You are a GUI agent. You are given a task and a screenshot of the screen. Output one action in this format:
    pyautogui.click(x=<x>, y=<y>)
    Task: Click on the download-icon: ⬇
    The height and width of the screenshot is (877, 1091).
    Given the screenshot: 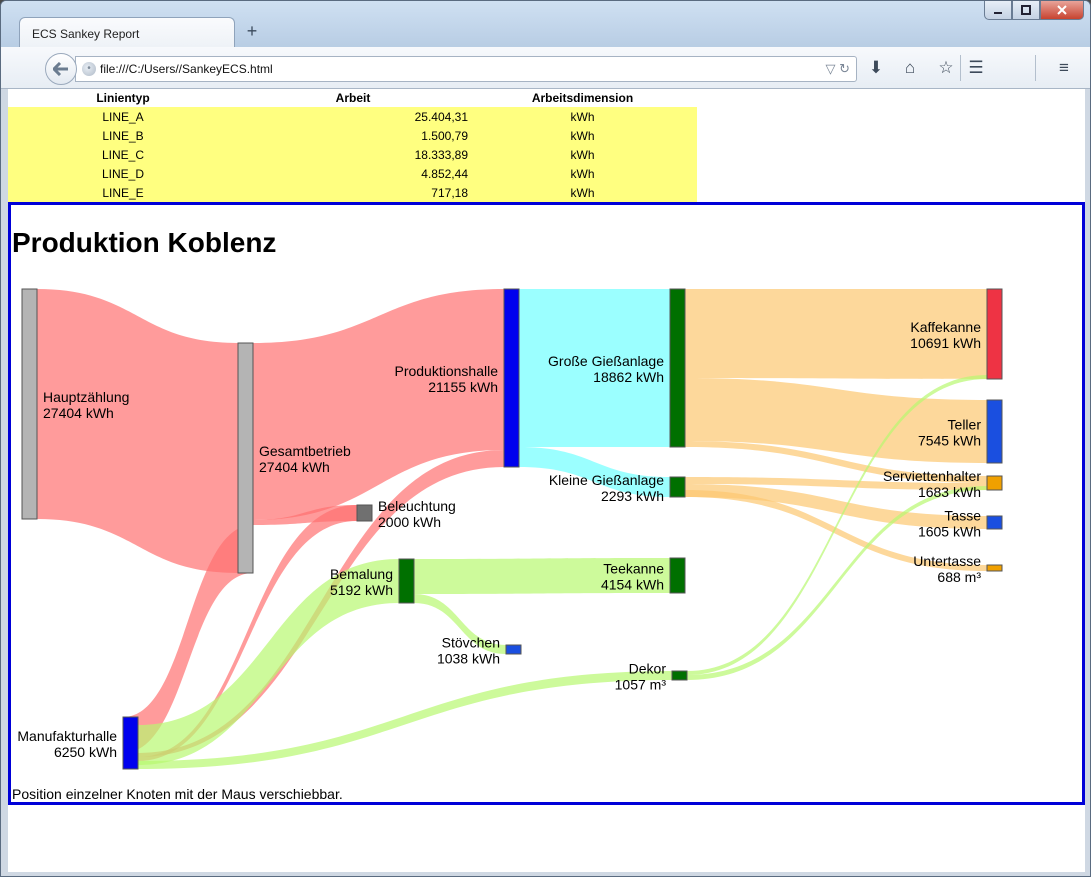 What is the action you would take?
    pyautogui.click(x=876, y=67)
    